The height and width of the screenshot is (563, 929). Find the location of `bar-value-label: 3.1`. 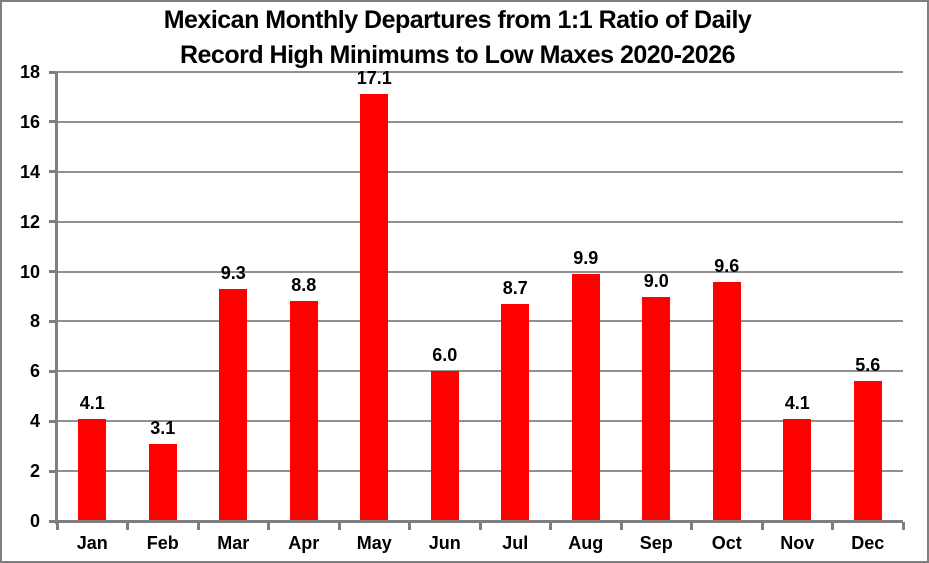

bar-value-label: 3.1 is located at coordinates (163, 427).